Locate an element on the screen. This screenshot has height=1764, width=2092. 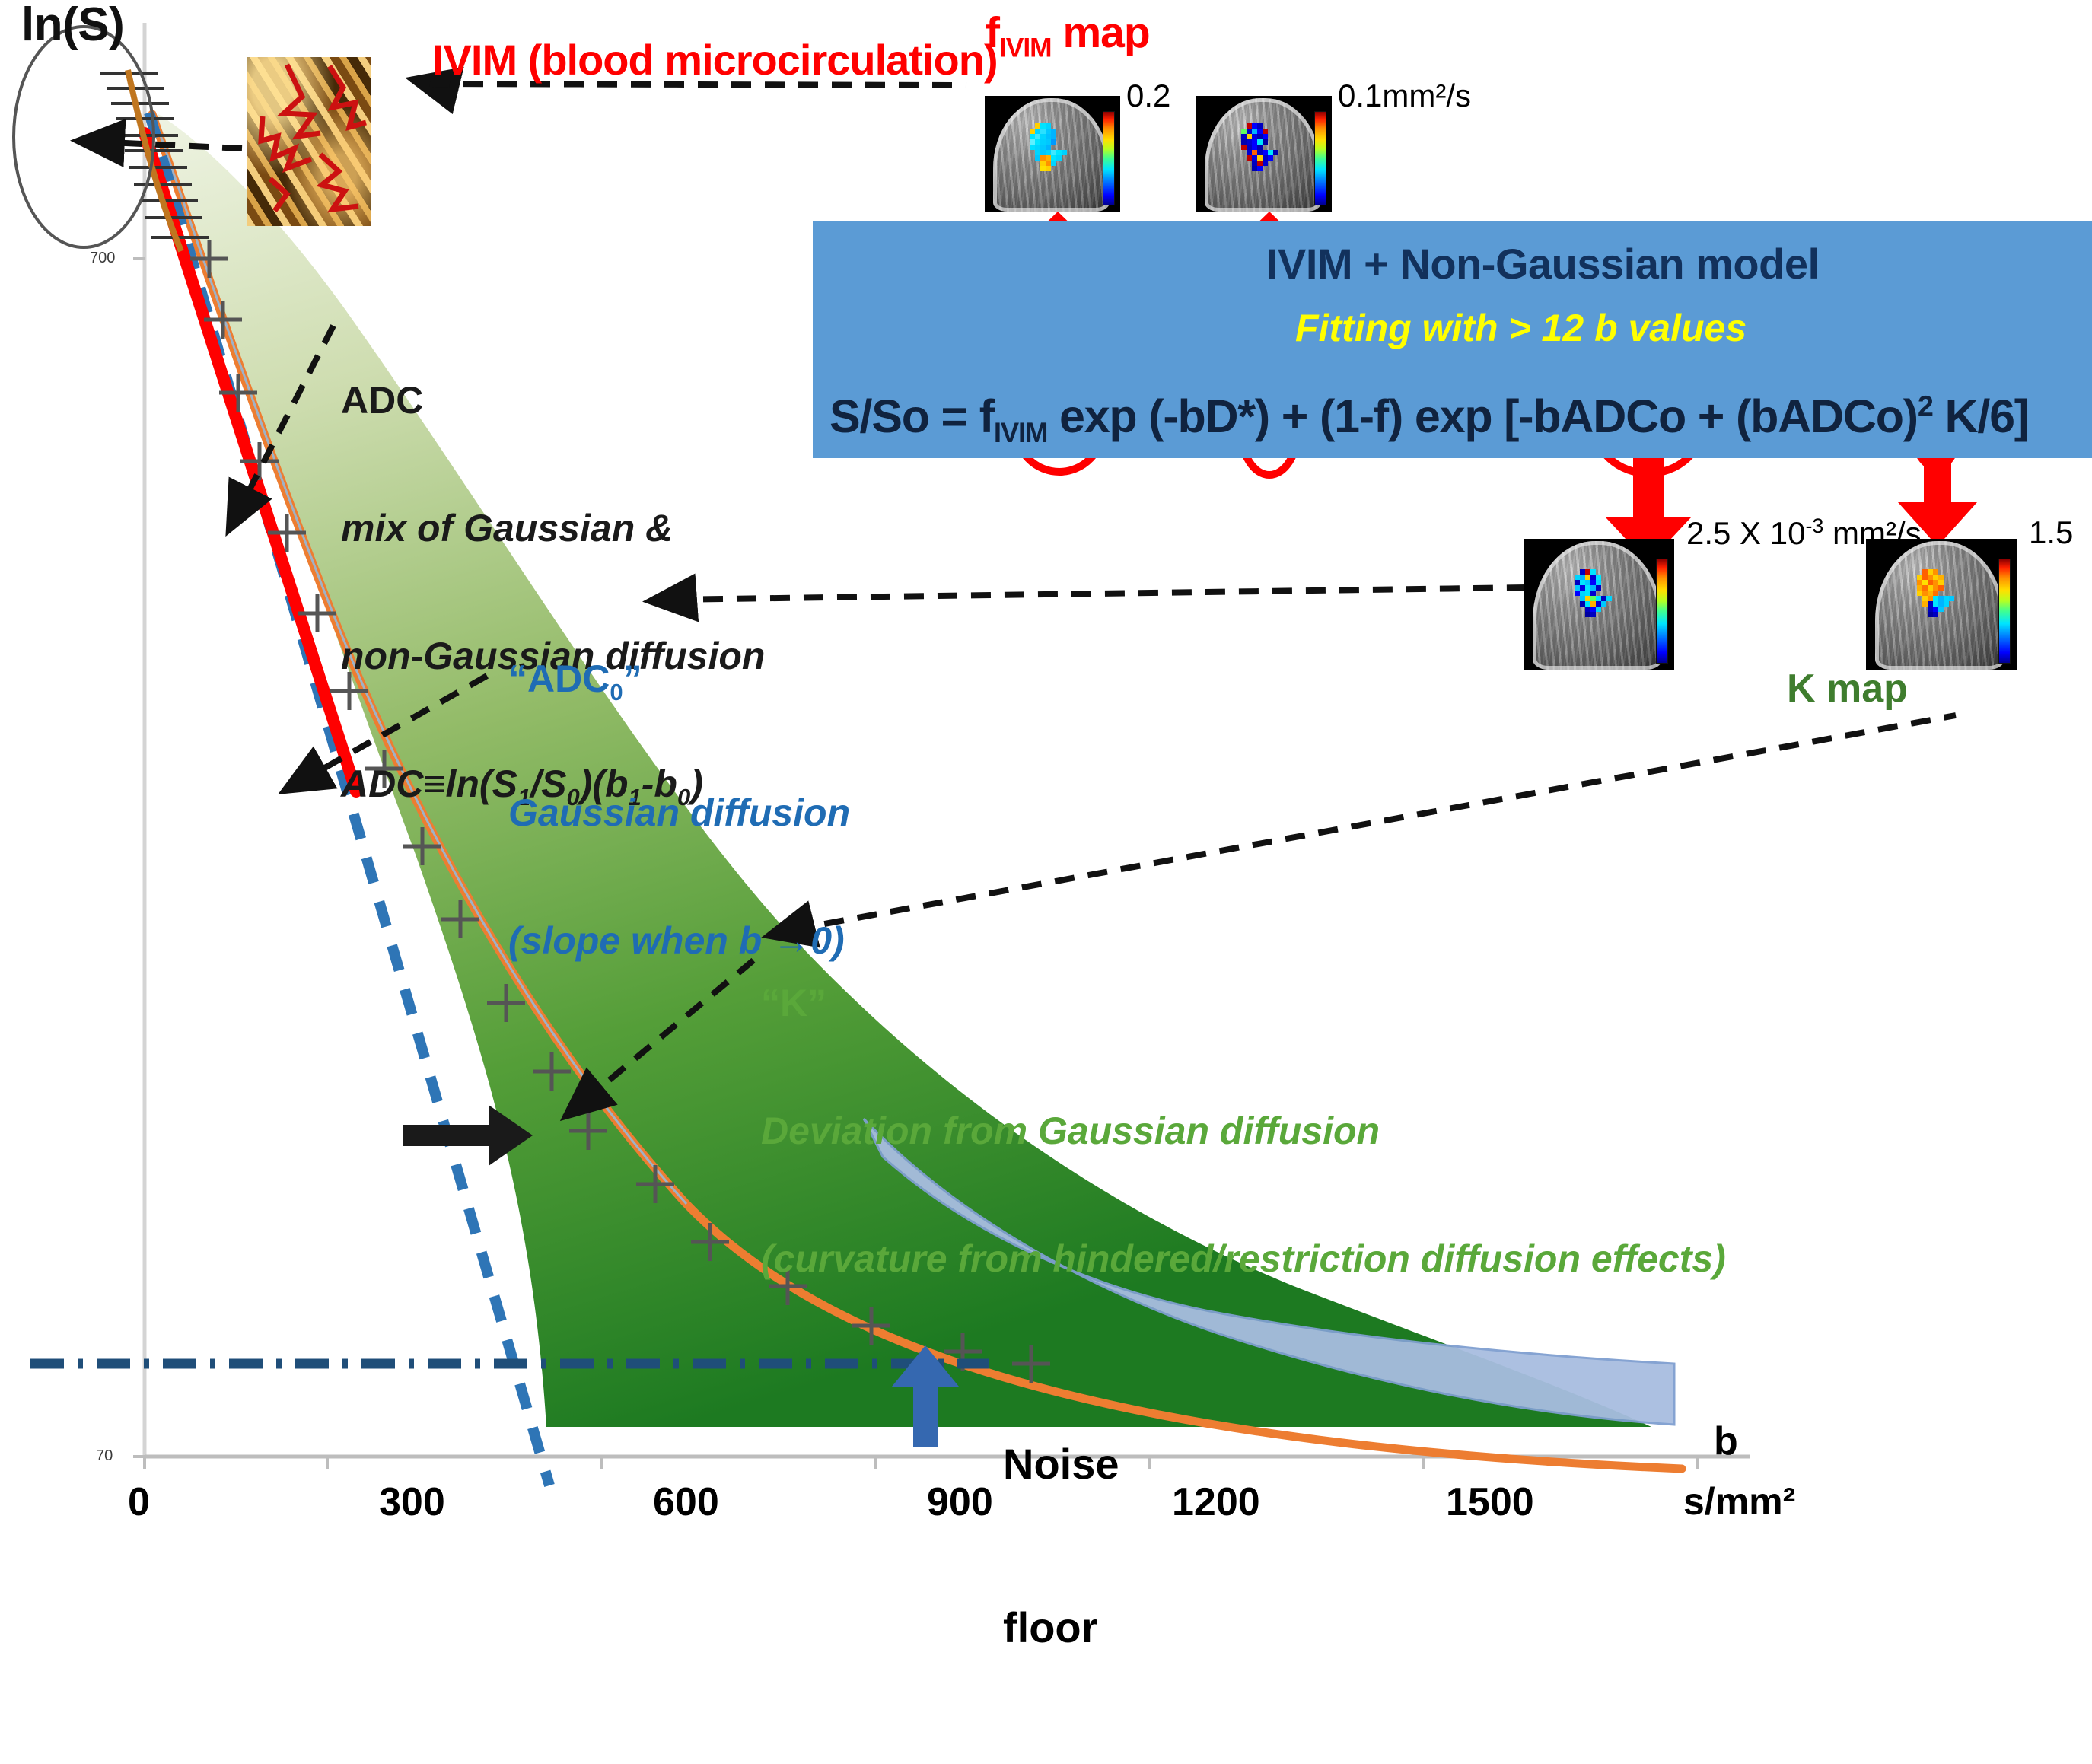
fivim-colorbar is located at coordinates (1109, 158).